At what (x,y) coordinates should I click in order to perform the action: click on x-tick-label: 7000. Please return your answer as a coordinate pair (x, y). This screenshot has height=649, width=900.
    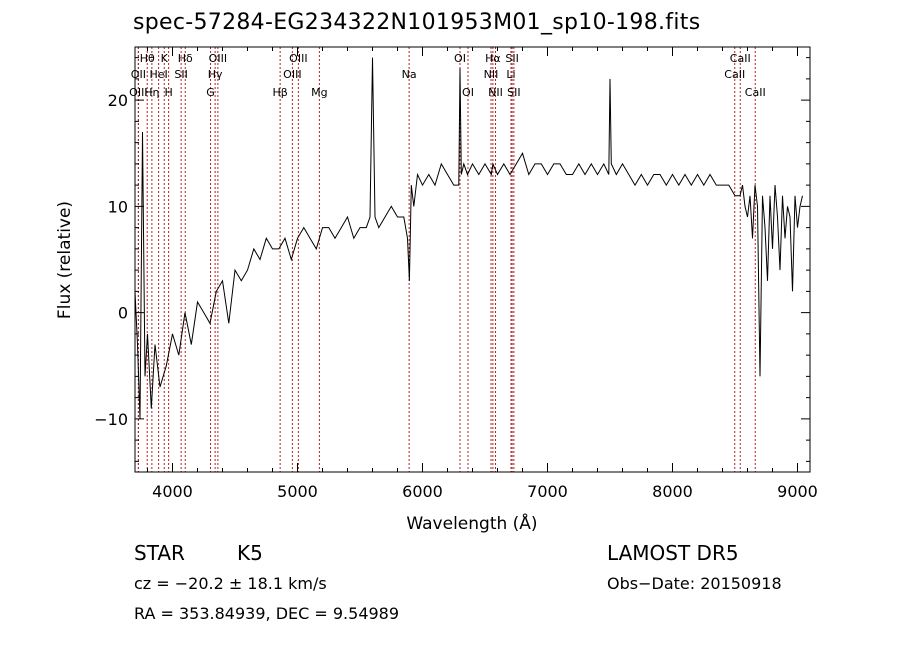
    Looking at the image, I should click on (547, 491).